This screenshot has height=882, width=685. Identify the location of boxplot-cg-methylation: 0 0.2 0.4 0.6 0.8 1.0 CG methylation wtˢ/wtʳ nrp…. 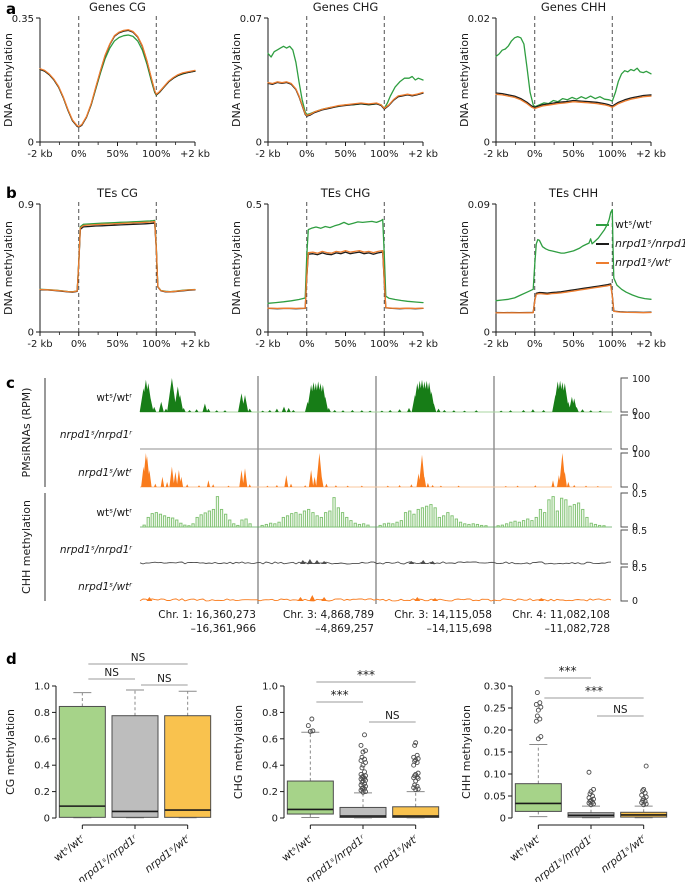
(114, 765).